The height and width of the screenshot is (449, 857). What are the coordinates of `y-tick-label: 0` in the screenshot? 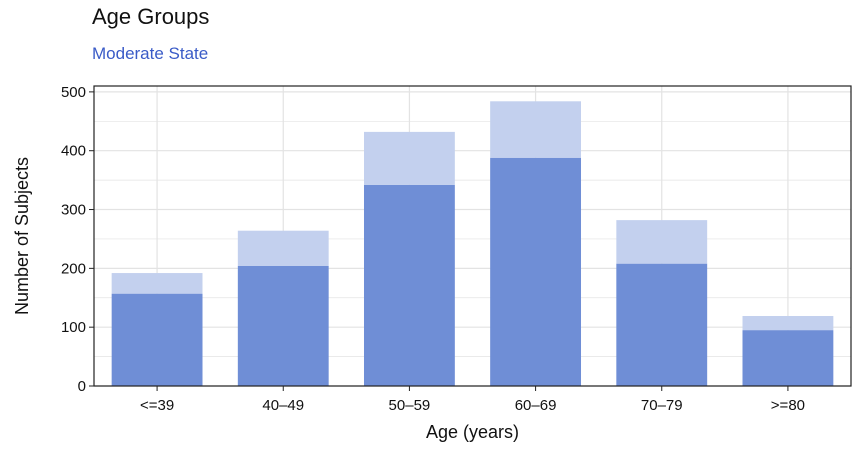 It's located at (82, 386).